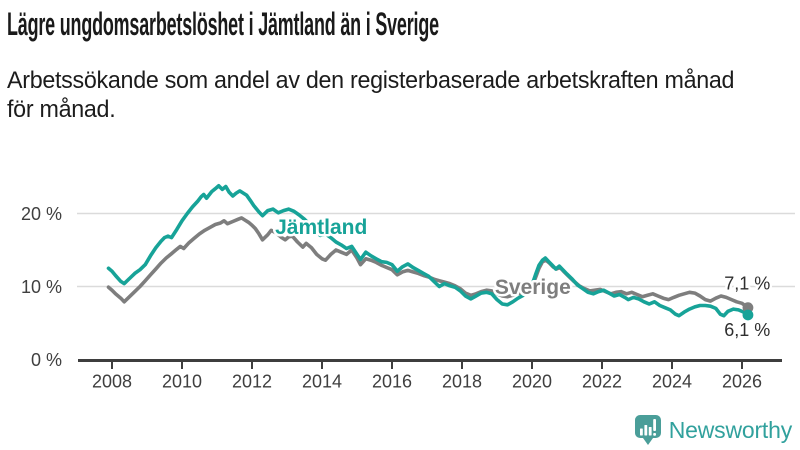 The height and width of the screenshot is (450, 800). I want to click on x-axis-tick-label: 2008, so click(112, 382).